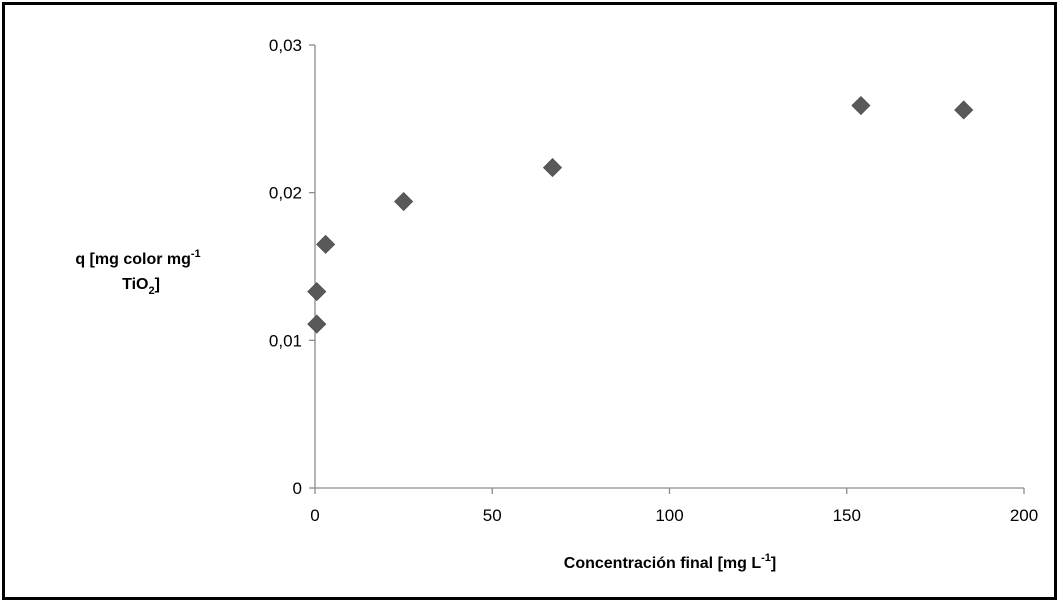 This screenshot has height=606, width=1063. Describe the element at coordinates (670, 562) in the screenshot. I see `x-axis-title: Concentración final [mg L-1]` at that location.